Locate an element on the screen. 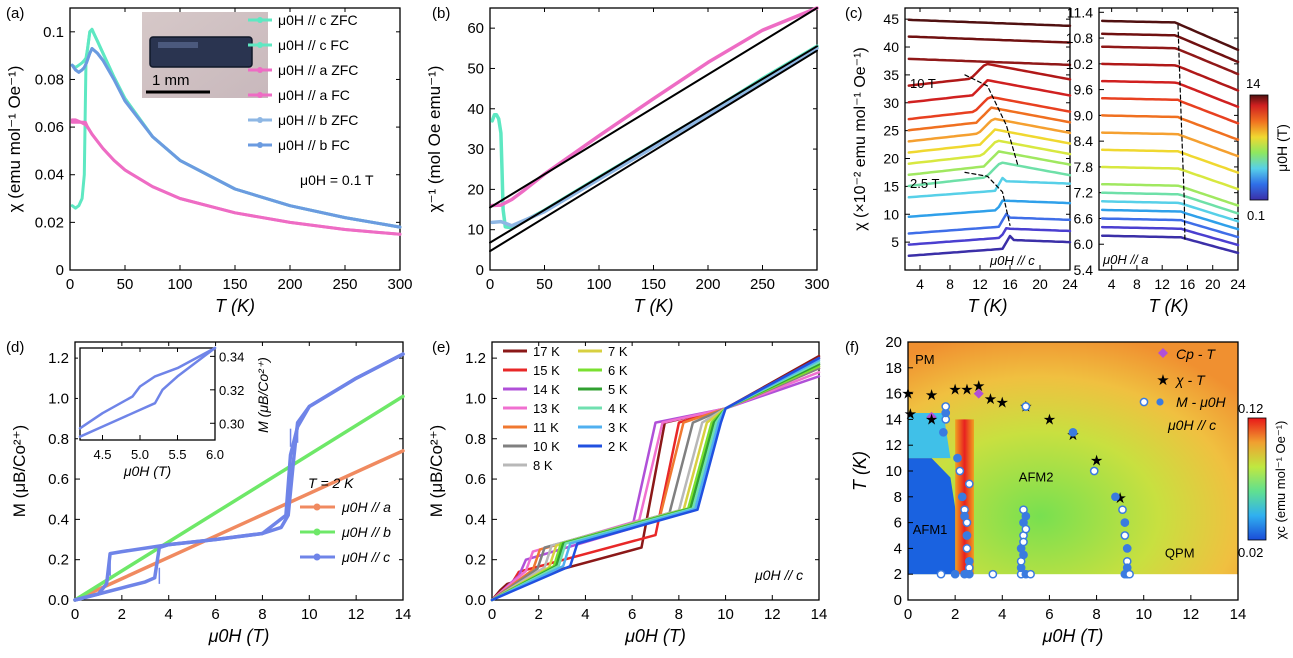  x-tick-label: 10 is located at coordinates (309, 614).